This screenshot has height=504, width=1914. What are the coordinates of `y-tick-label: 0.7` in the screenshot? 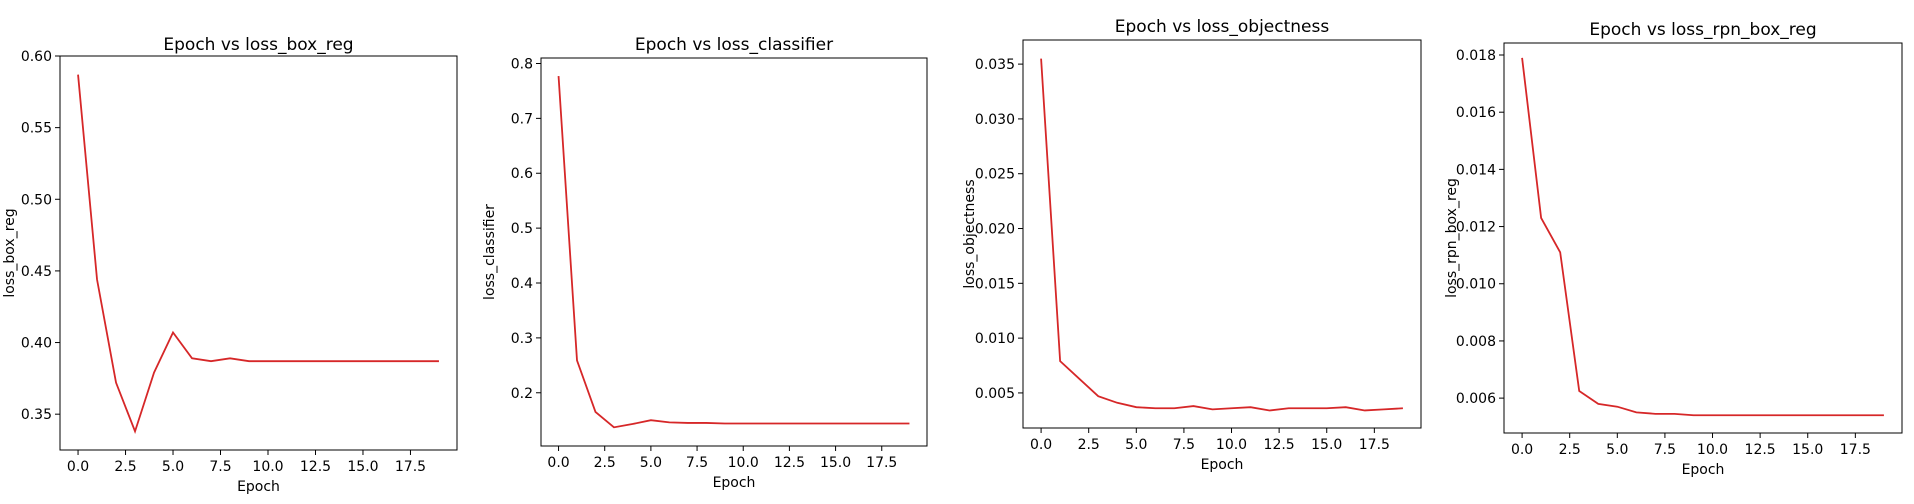 It's located at (522, 119).